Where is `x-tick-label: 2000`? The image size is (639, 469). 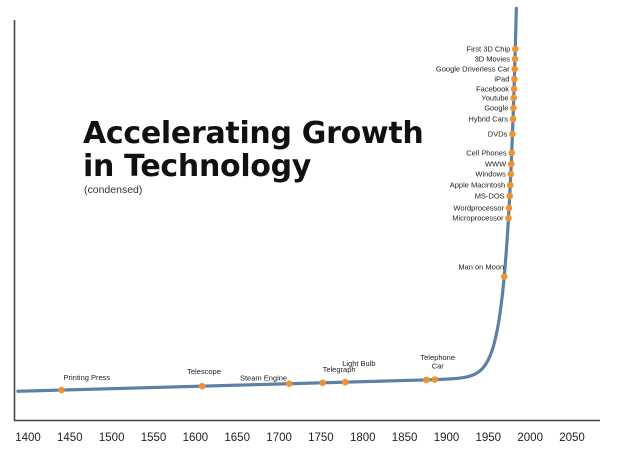
x-tick-label: 2000 is located at coordinates (530, 438).